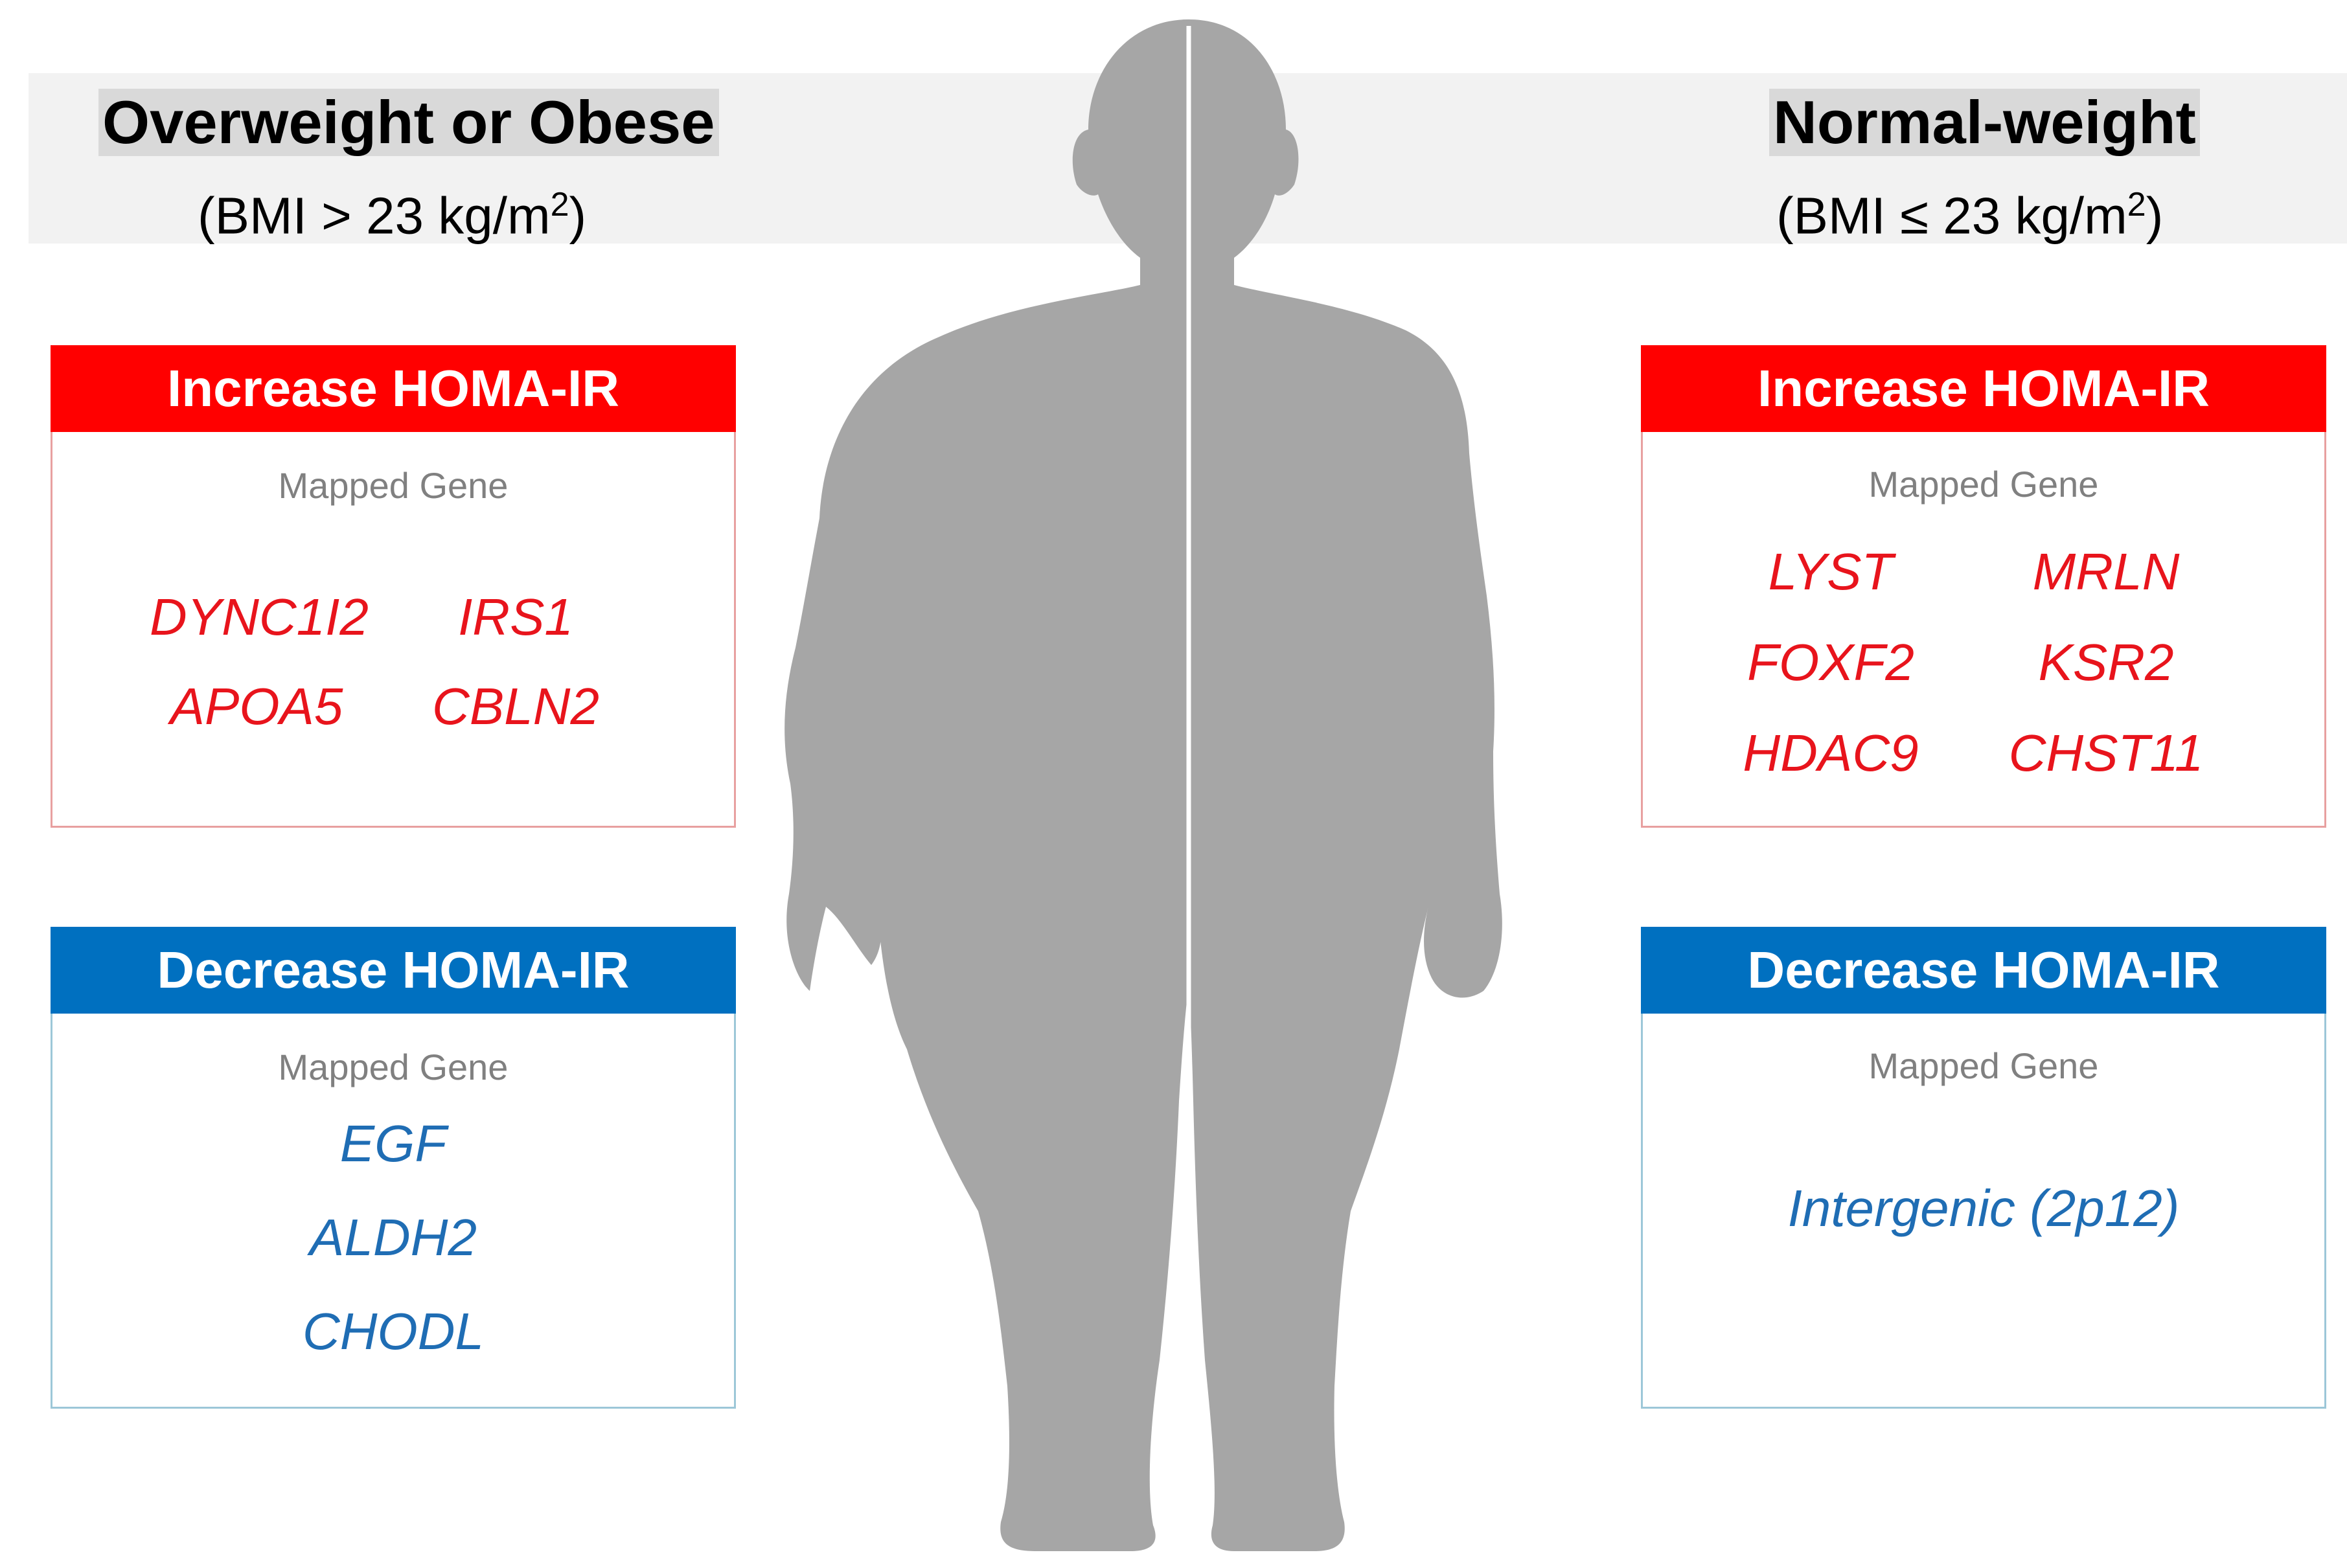  Describe the element at coordinates (1984, 122) in the screenshot. I see `group-title-normal: Normal-weight` at that location.